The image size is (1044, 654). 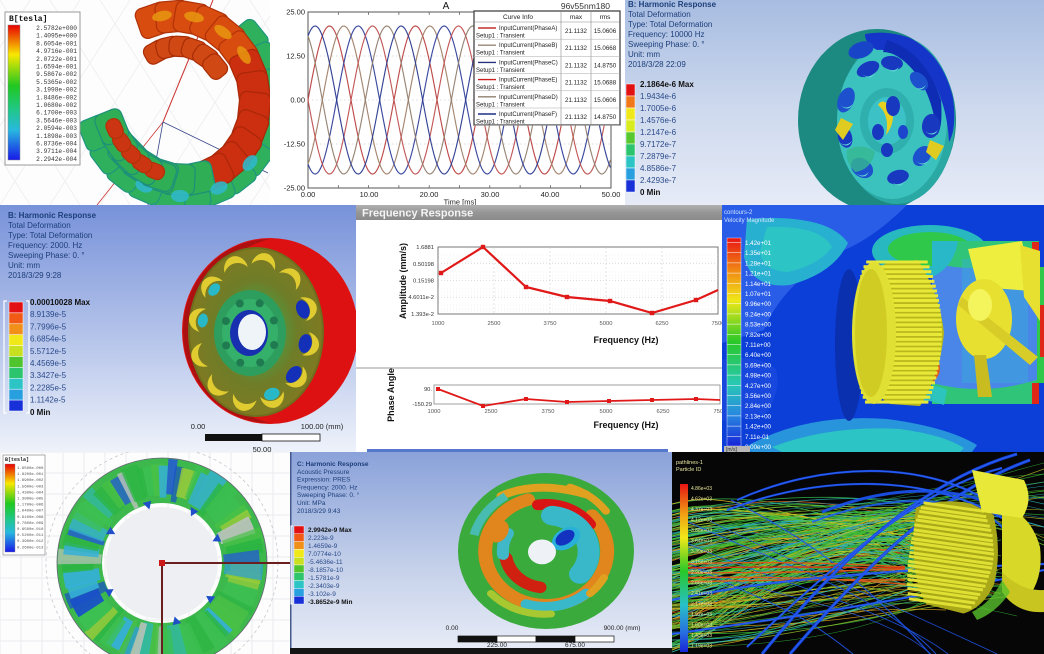 I want to click on svg-text: 0.50198, so click(x=423, y=265).